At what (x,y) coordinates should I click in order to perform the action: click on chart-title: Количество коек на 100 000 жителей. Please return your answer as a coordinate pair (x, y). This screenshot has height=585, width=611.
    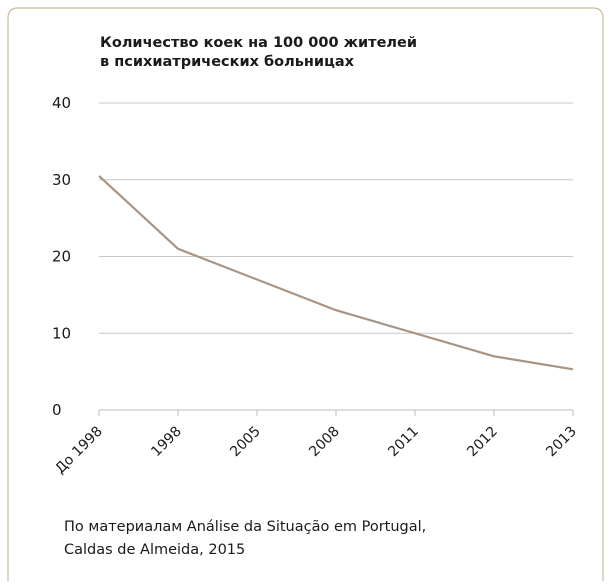
    Looking at the image, I should click on (258, 43).